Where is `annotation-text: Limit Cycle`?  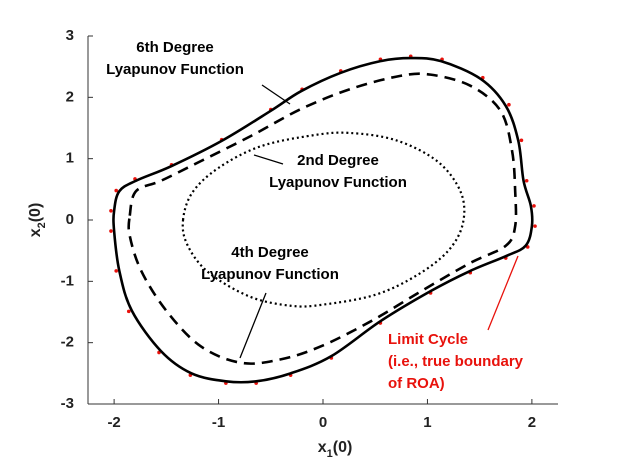 annotation-text: Limit Cycle is located at coordinates (428, 339).